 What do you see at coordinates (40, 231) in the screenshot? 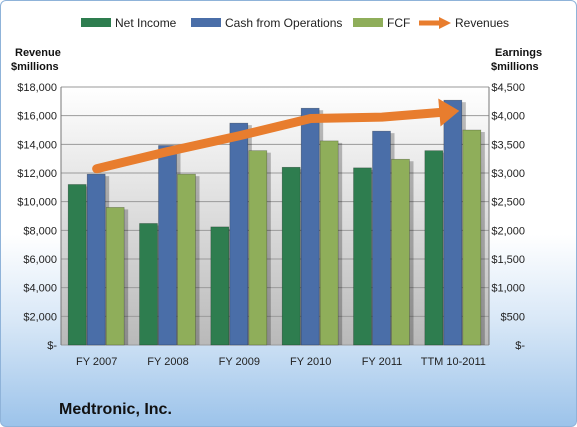
I see `left-tick-label: $8,000` at bounding box center [40, 231].